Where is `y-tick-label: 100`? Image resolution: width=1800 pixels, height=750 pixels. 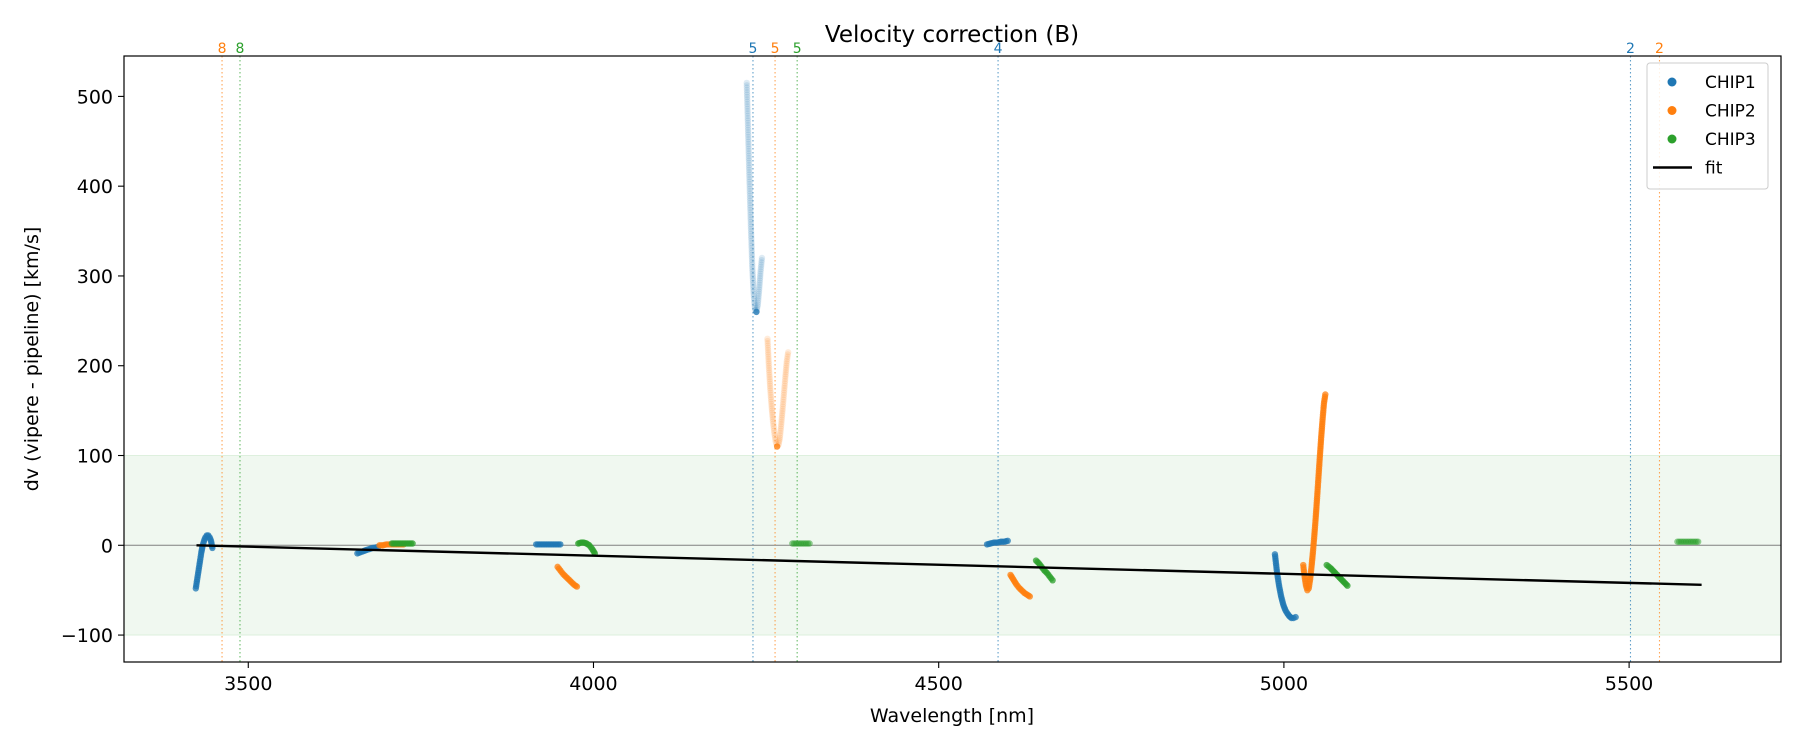 y-tick-label: 100 is located at coordinates (95, 457).